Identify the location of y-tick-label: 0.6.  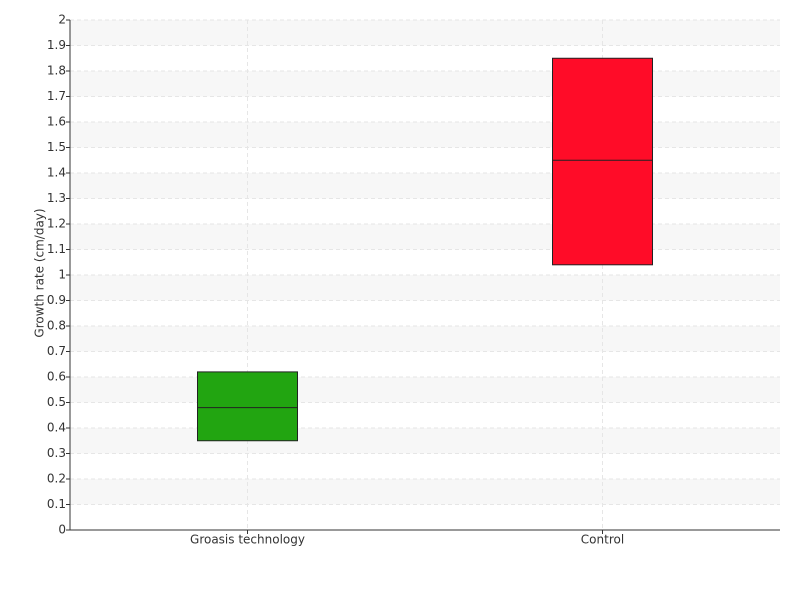
(56, 377).